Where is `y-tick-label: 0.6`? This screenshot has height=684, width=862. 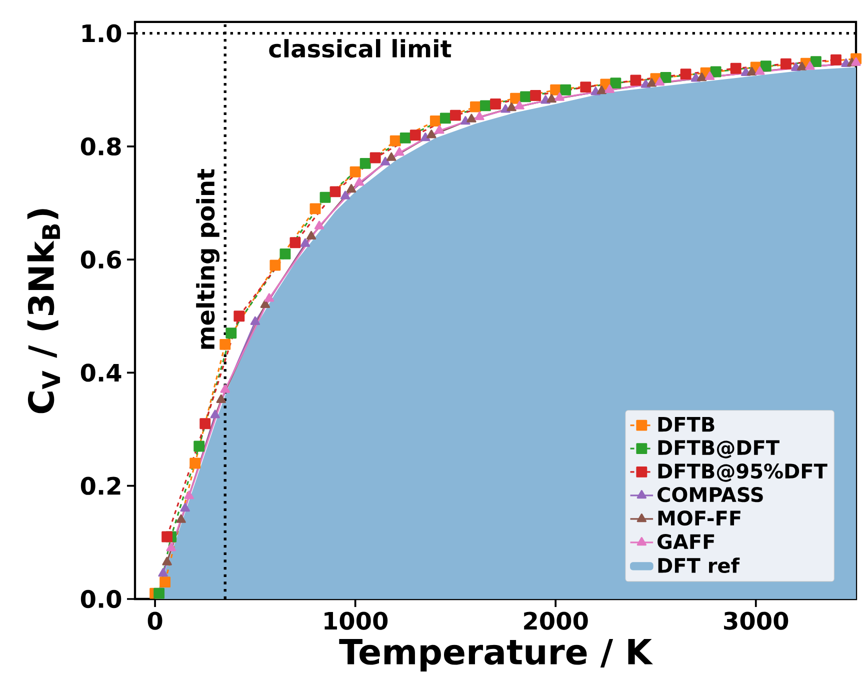
y-tick-label: 0.6 is located at coordinates (101, 259).